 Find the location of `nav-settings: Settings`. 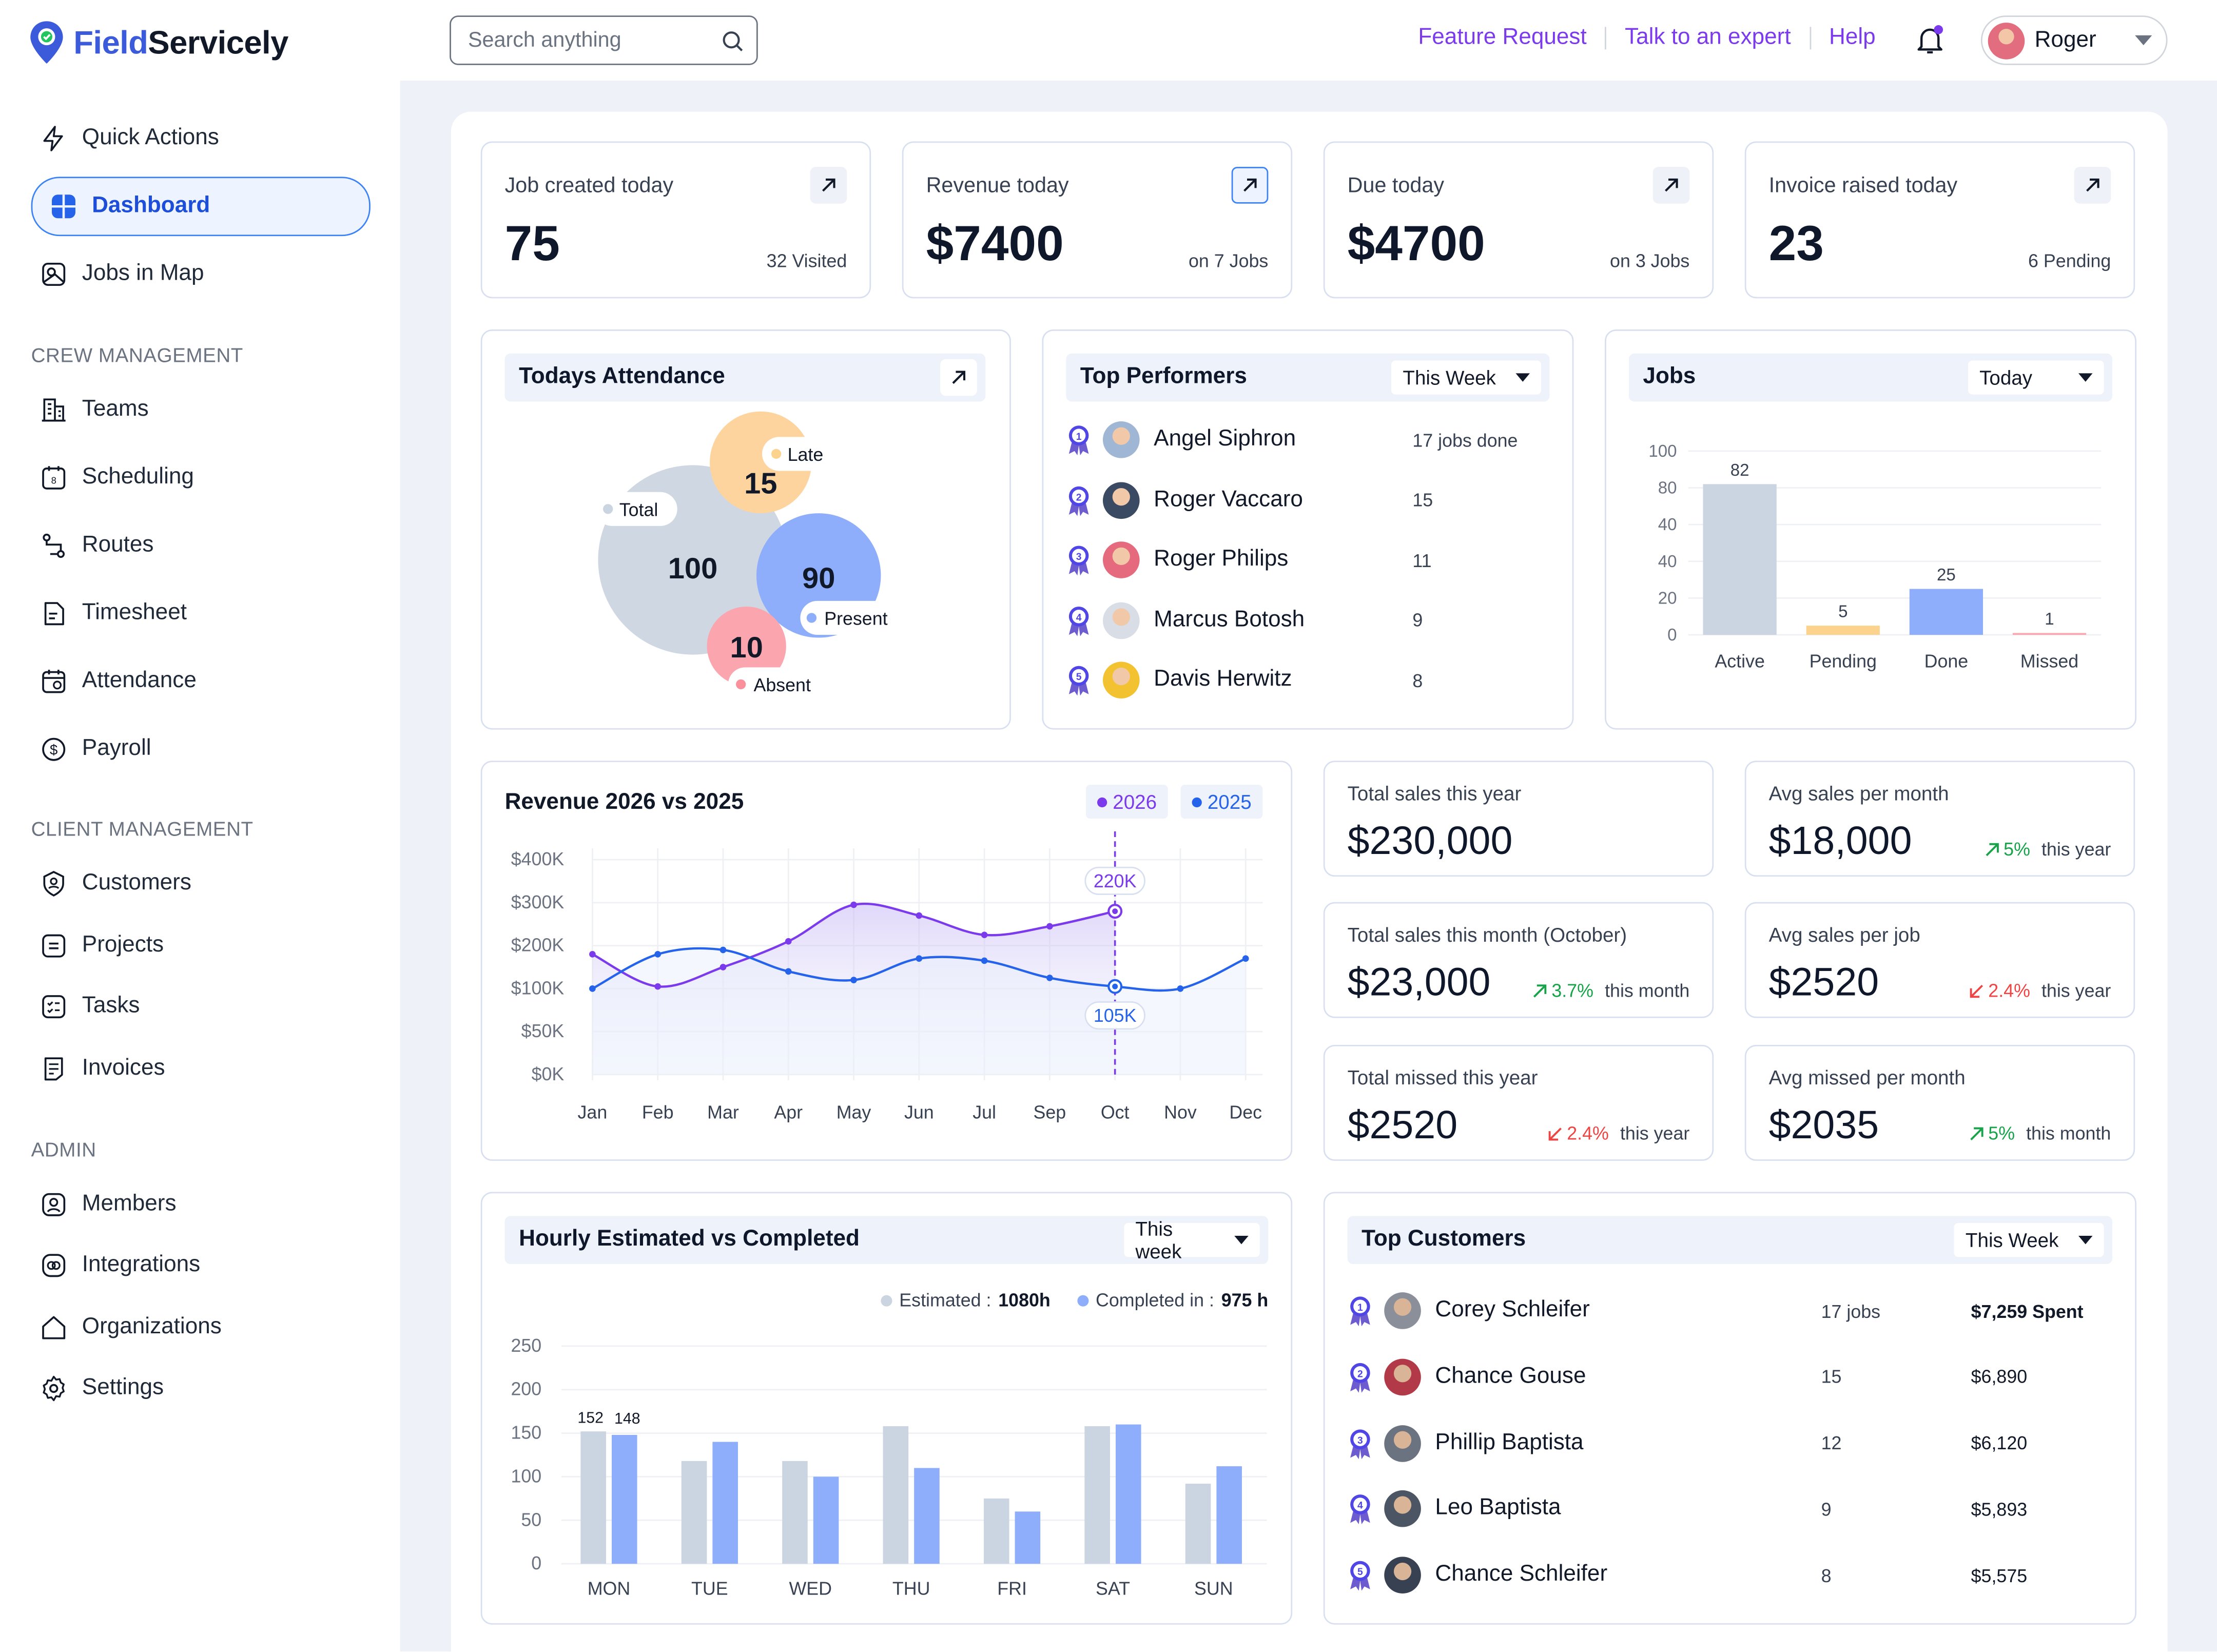

nav-settings: Settings is located at coordinates (201, 1388).